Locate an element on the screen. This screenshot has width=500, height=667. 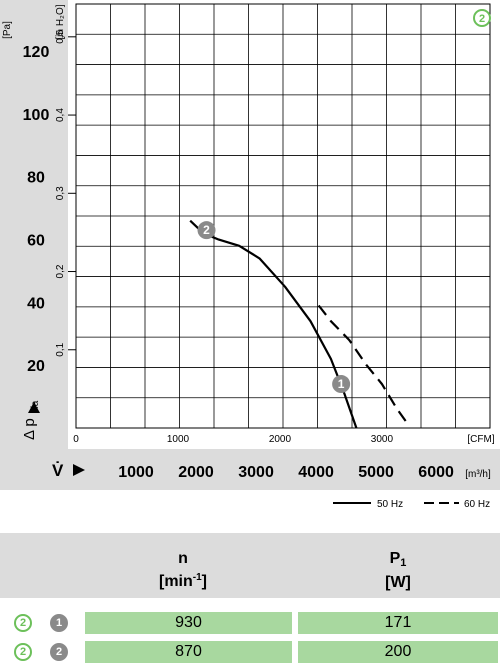
y-axis-label-main: Δ p is located at coordinates (29, 429).